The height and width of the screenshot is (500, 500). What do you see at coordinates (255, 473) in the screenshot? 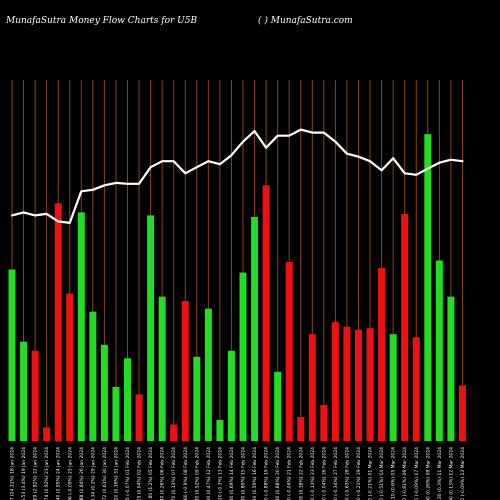
I see `x-tick-label: 238.30 (0.59%) 16 Feb 2024` at bounding box center [255, 473].